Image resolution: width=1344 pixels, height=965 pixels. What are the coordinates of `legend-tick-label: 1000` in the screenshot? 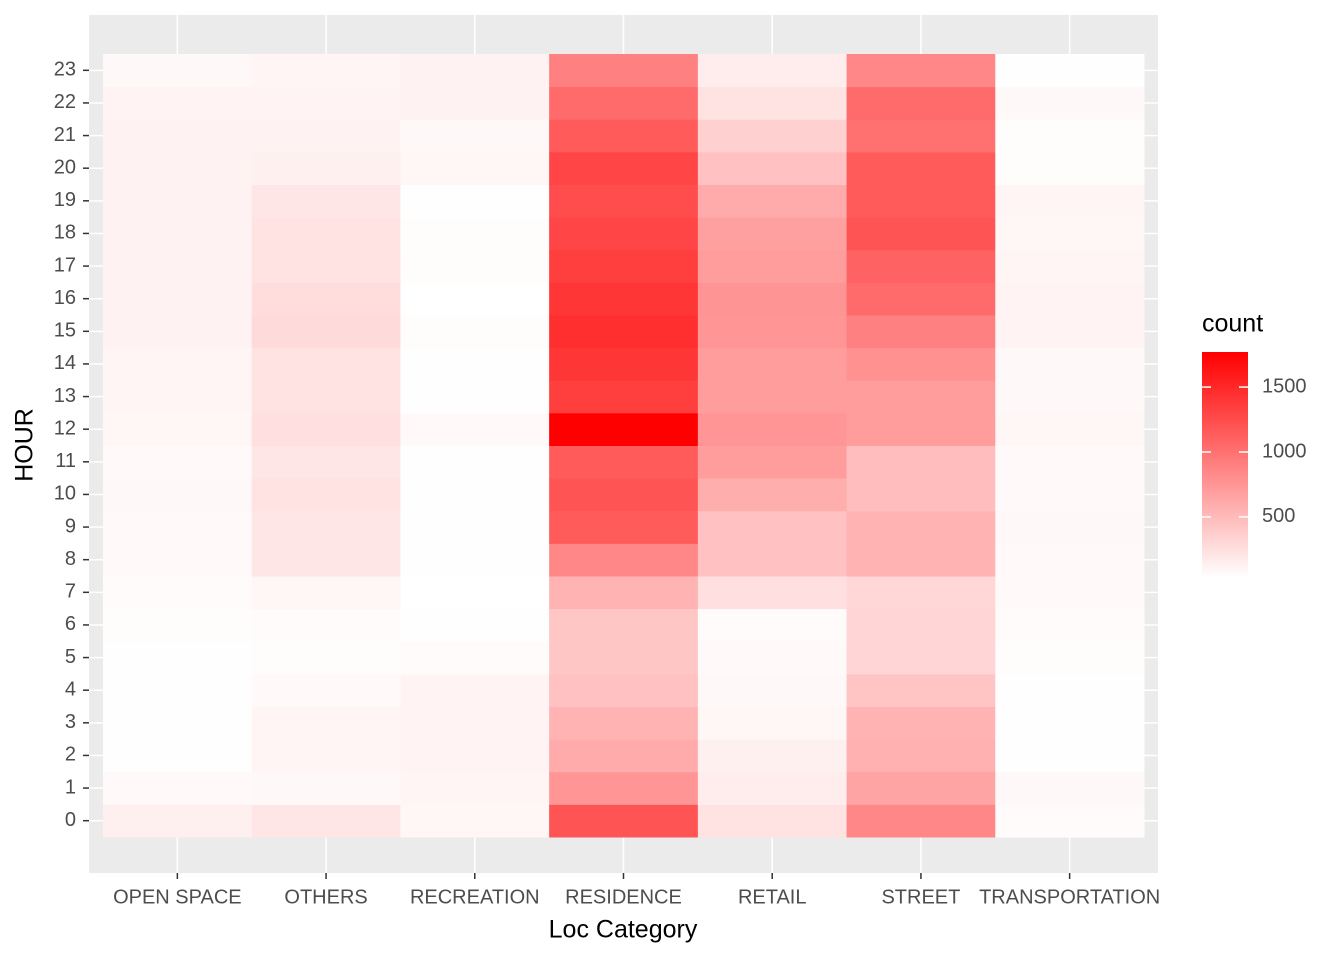 It's located at (1284, 451).